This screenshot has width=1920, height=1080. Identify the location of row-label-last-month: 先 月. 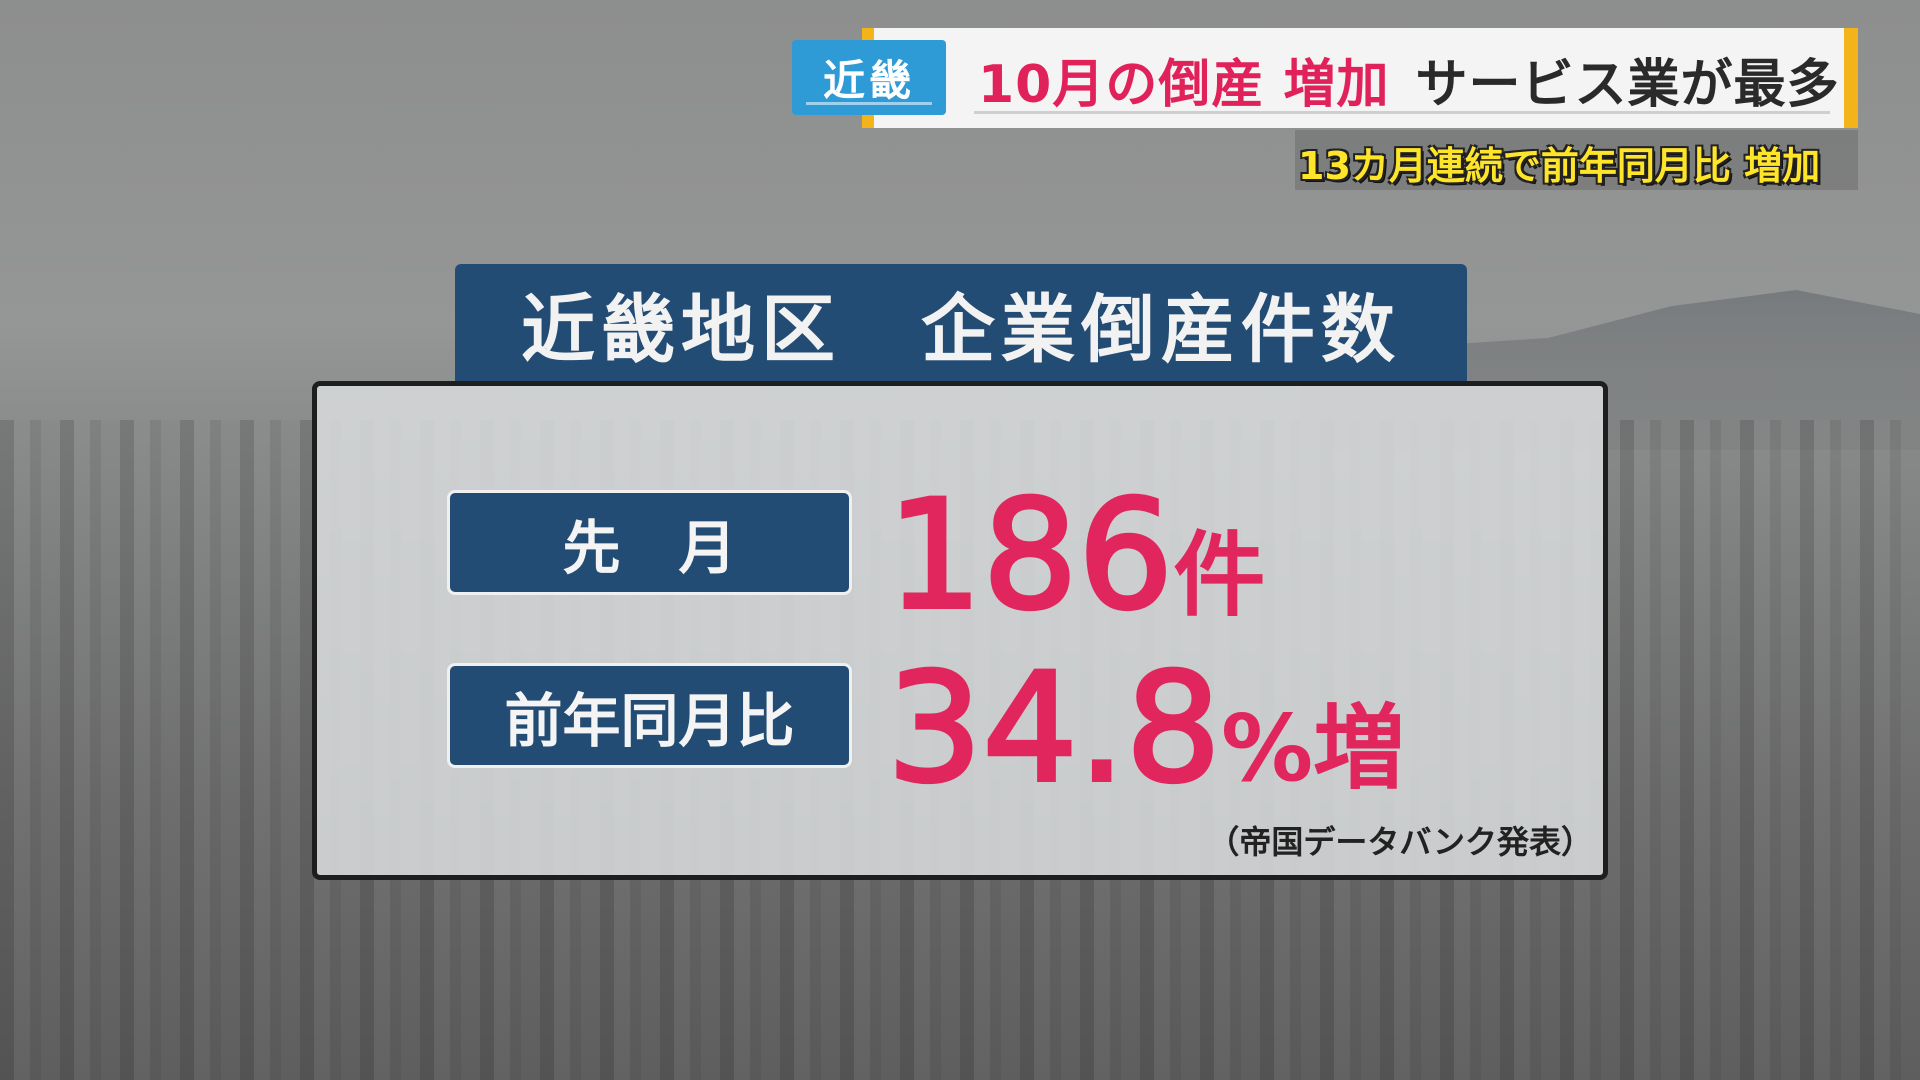
(649, 542).